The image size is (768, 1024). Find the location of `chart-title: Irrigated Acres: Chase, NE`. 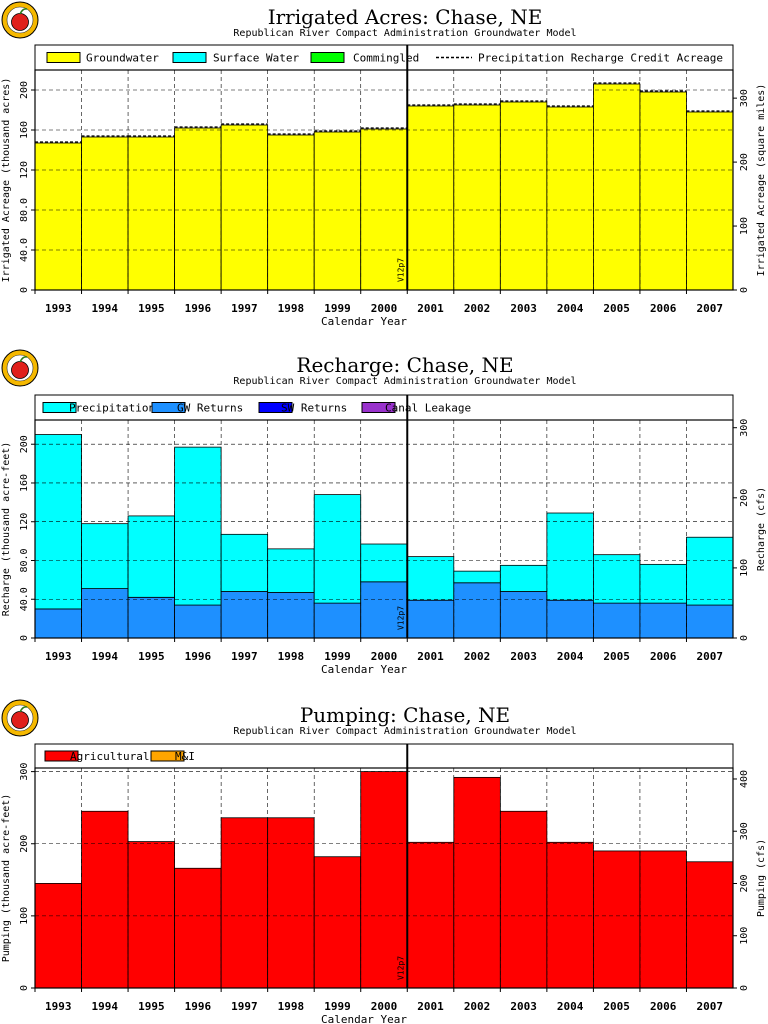

chart-title: Irrigated Acres: Chase, NE is located at coordinates (405, 17).